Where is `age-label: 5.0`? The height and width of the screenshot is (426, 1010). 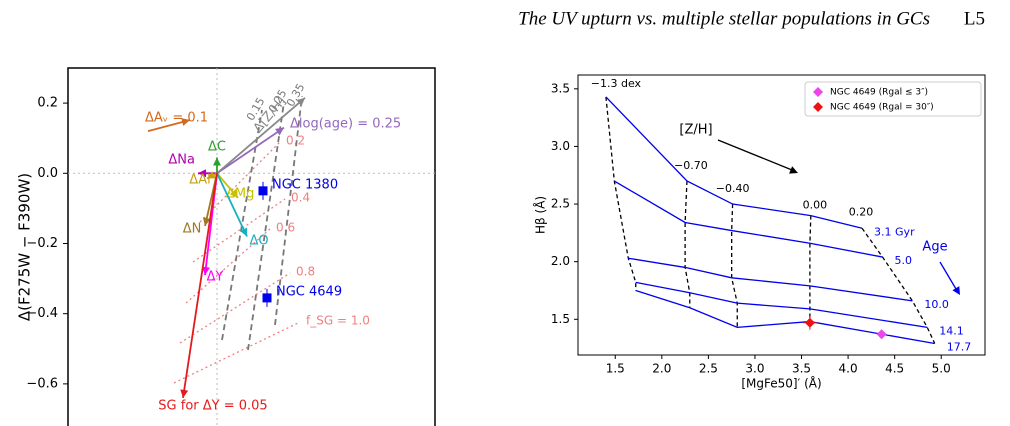
age-label: 5.0 is located at coordinates (904, 260).